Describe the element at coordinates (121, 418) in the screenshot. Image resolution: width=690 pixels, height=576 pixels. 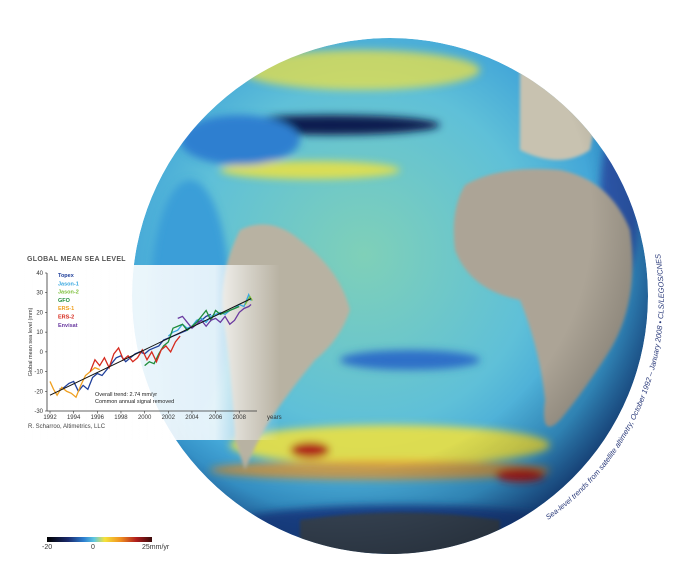
I see `x-tick-label: 1998` at that location.